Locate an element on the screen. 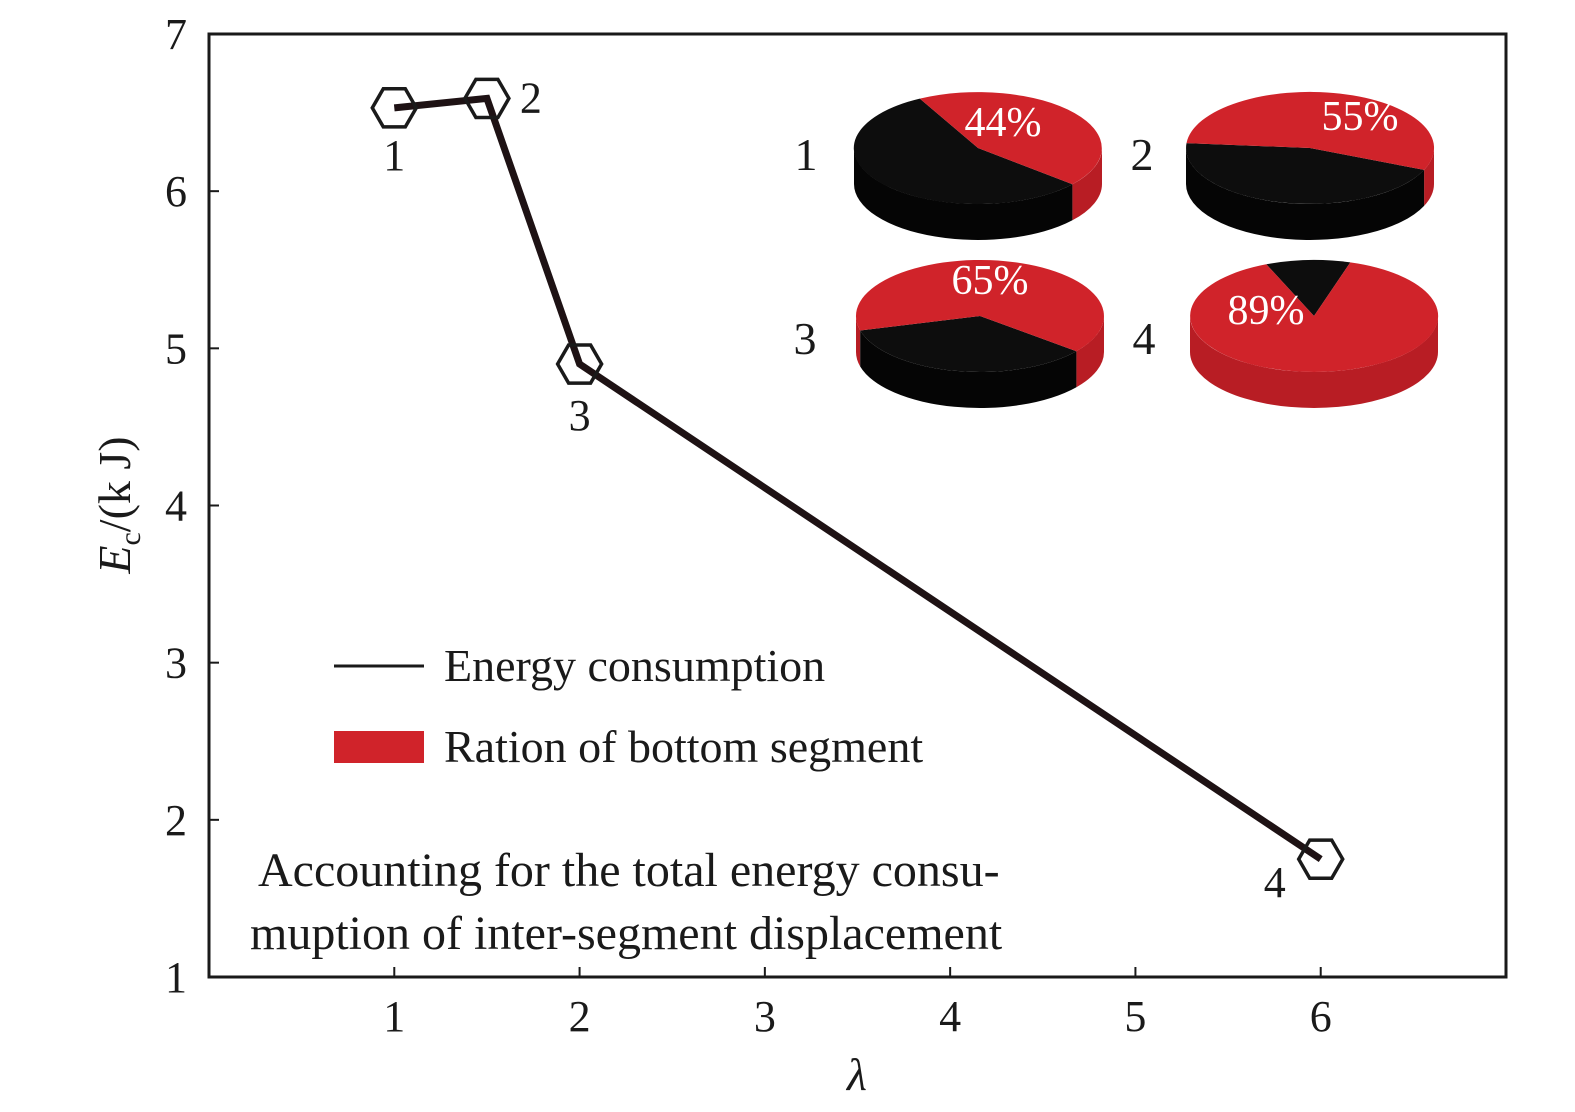 This screenshot has width=1575, height=1112. pie-percent-label: 65% is located at coordinates (990, 281).